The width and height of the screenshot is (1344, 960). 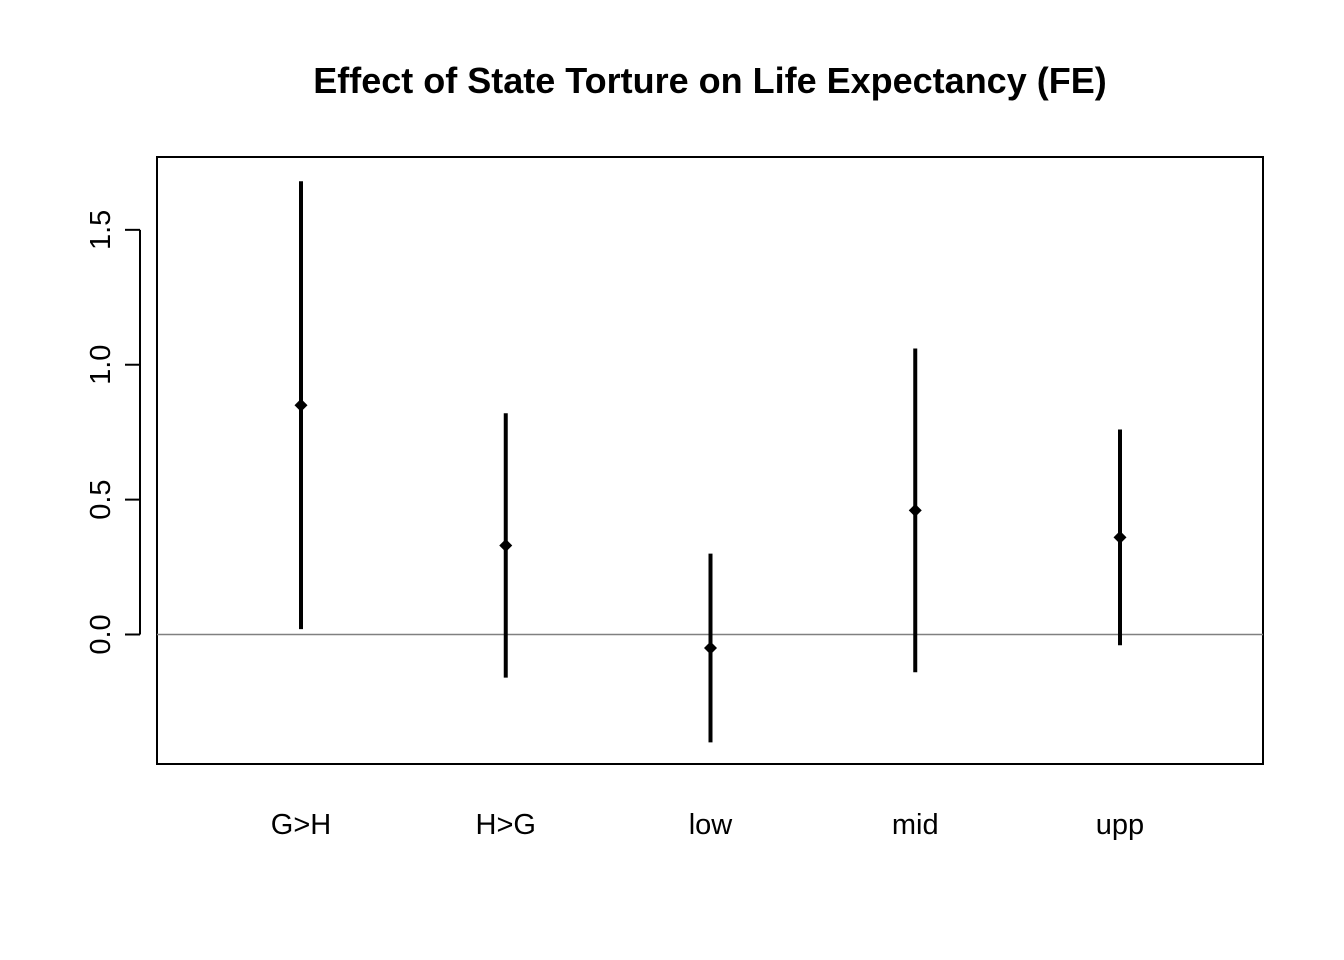 I want to click on x-tick-label: low, so click(x=711, y=825).